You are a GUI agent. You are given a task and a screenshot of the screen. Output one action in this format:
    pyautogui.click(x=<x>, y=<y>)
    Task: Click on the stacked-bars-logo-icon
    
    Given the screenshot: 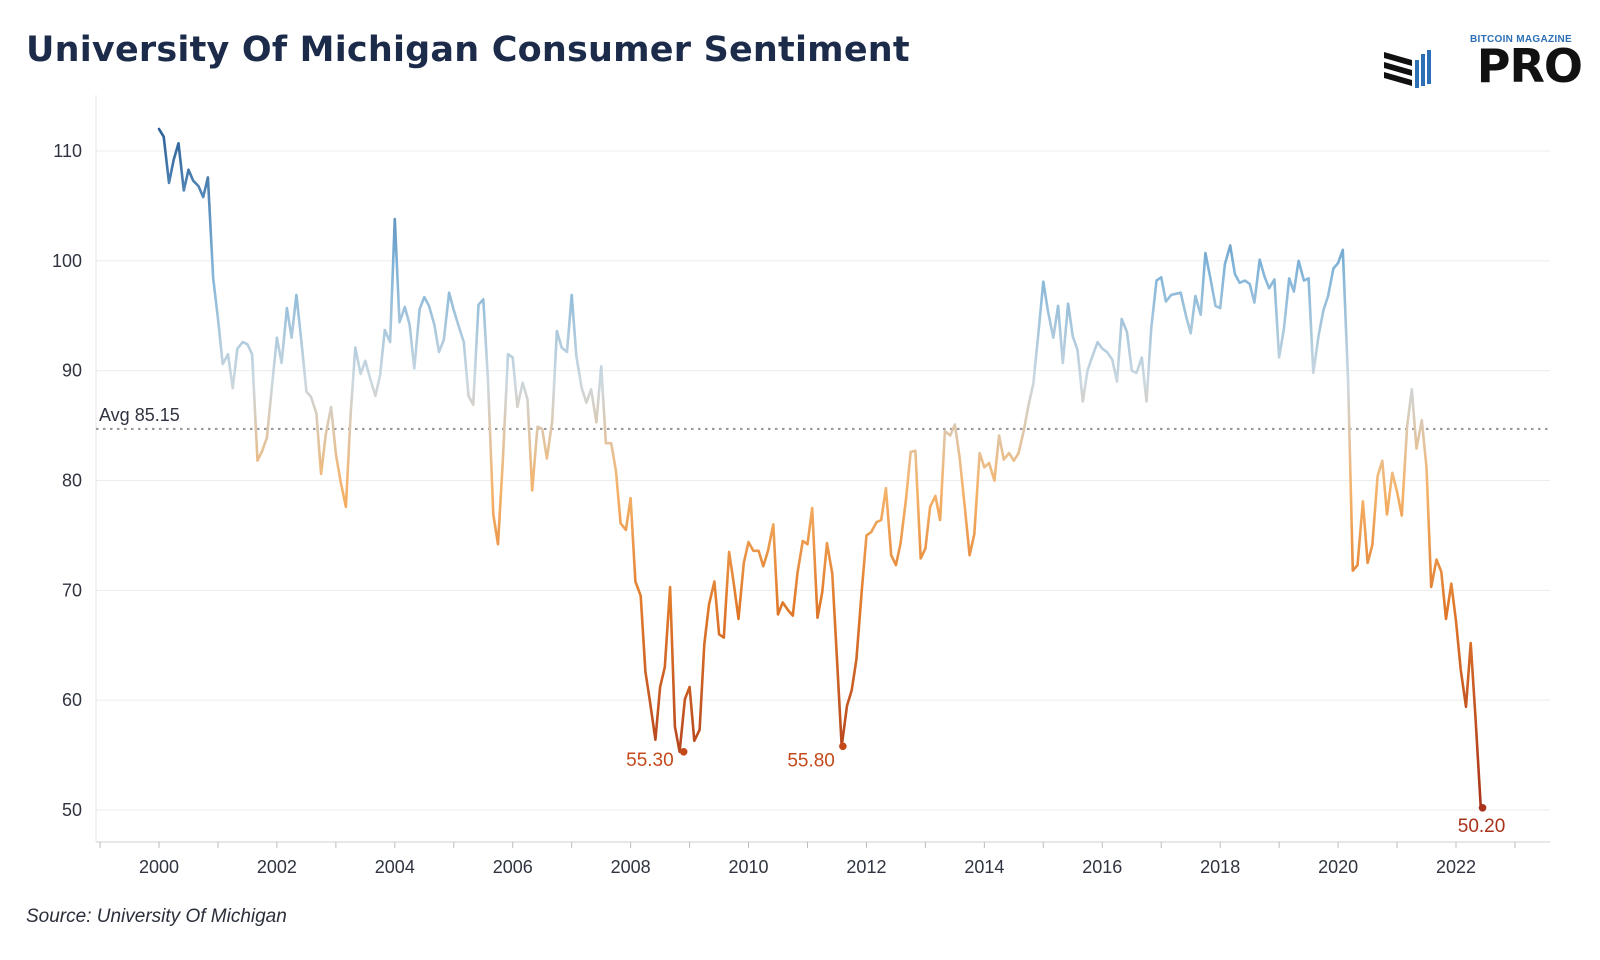 What is the action you would take?
    pyautogui.click(x=1407, y=69)
    